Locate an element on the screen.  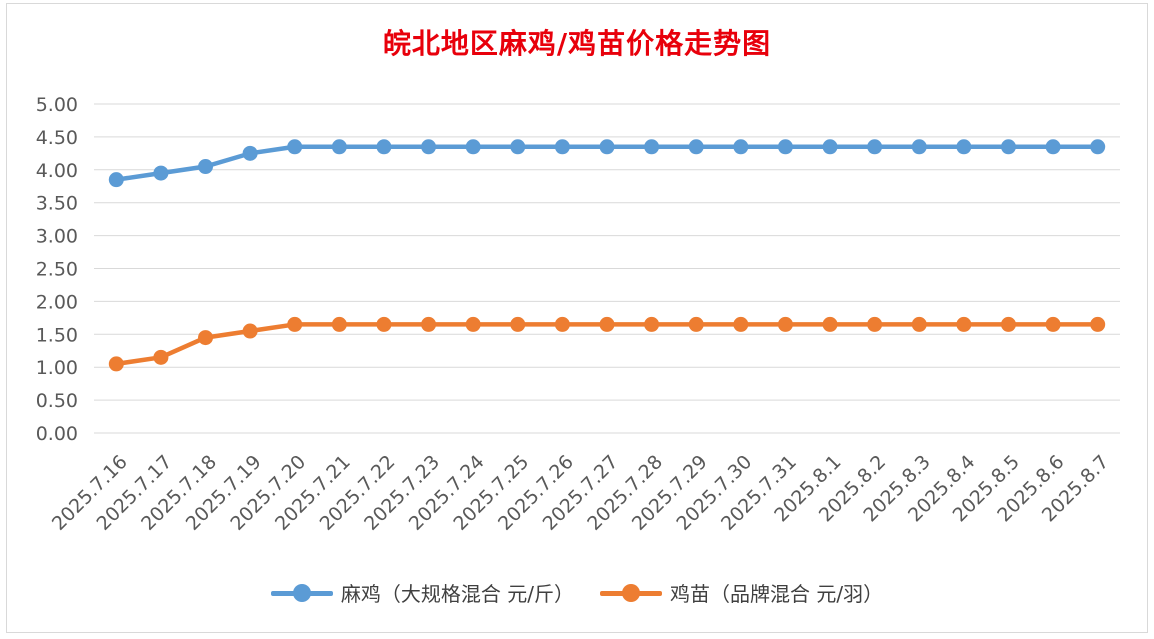
y-tick-label: 3.50 is located at coordinates (57, 204).